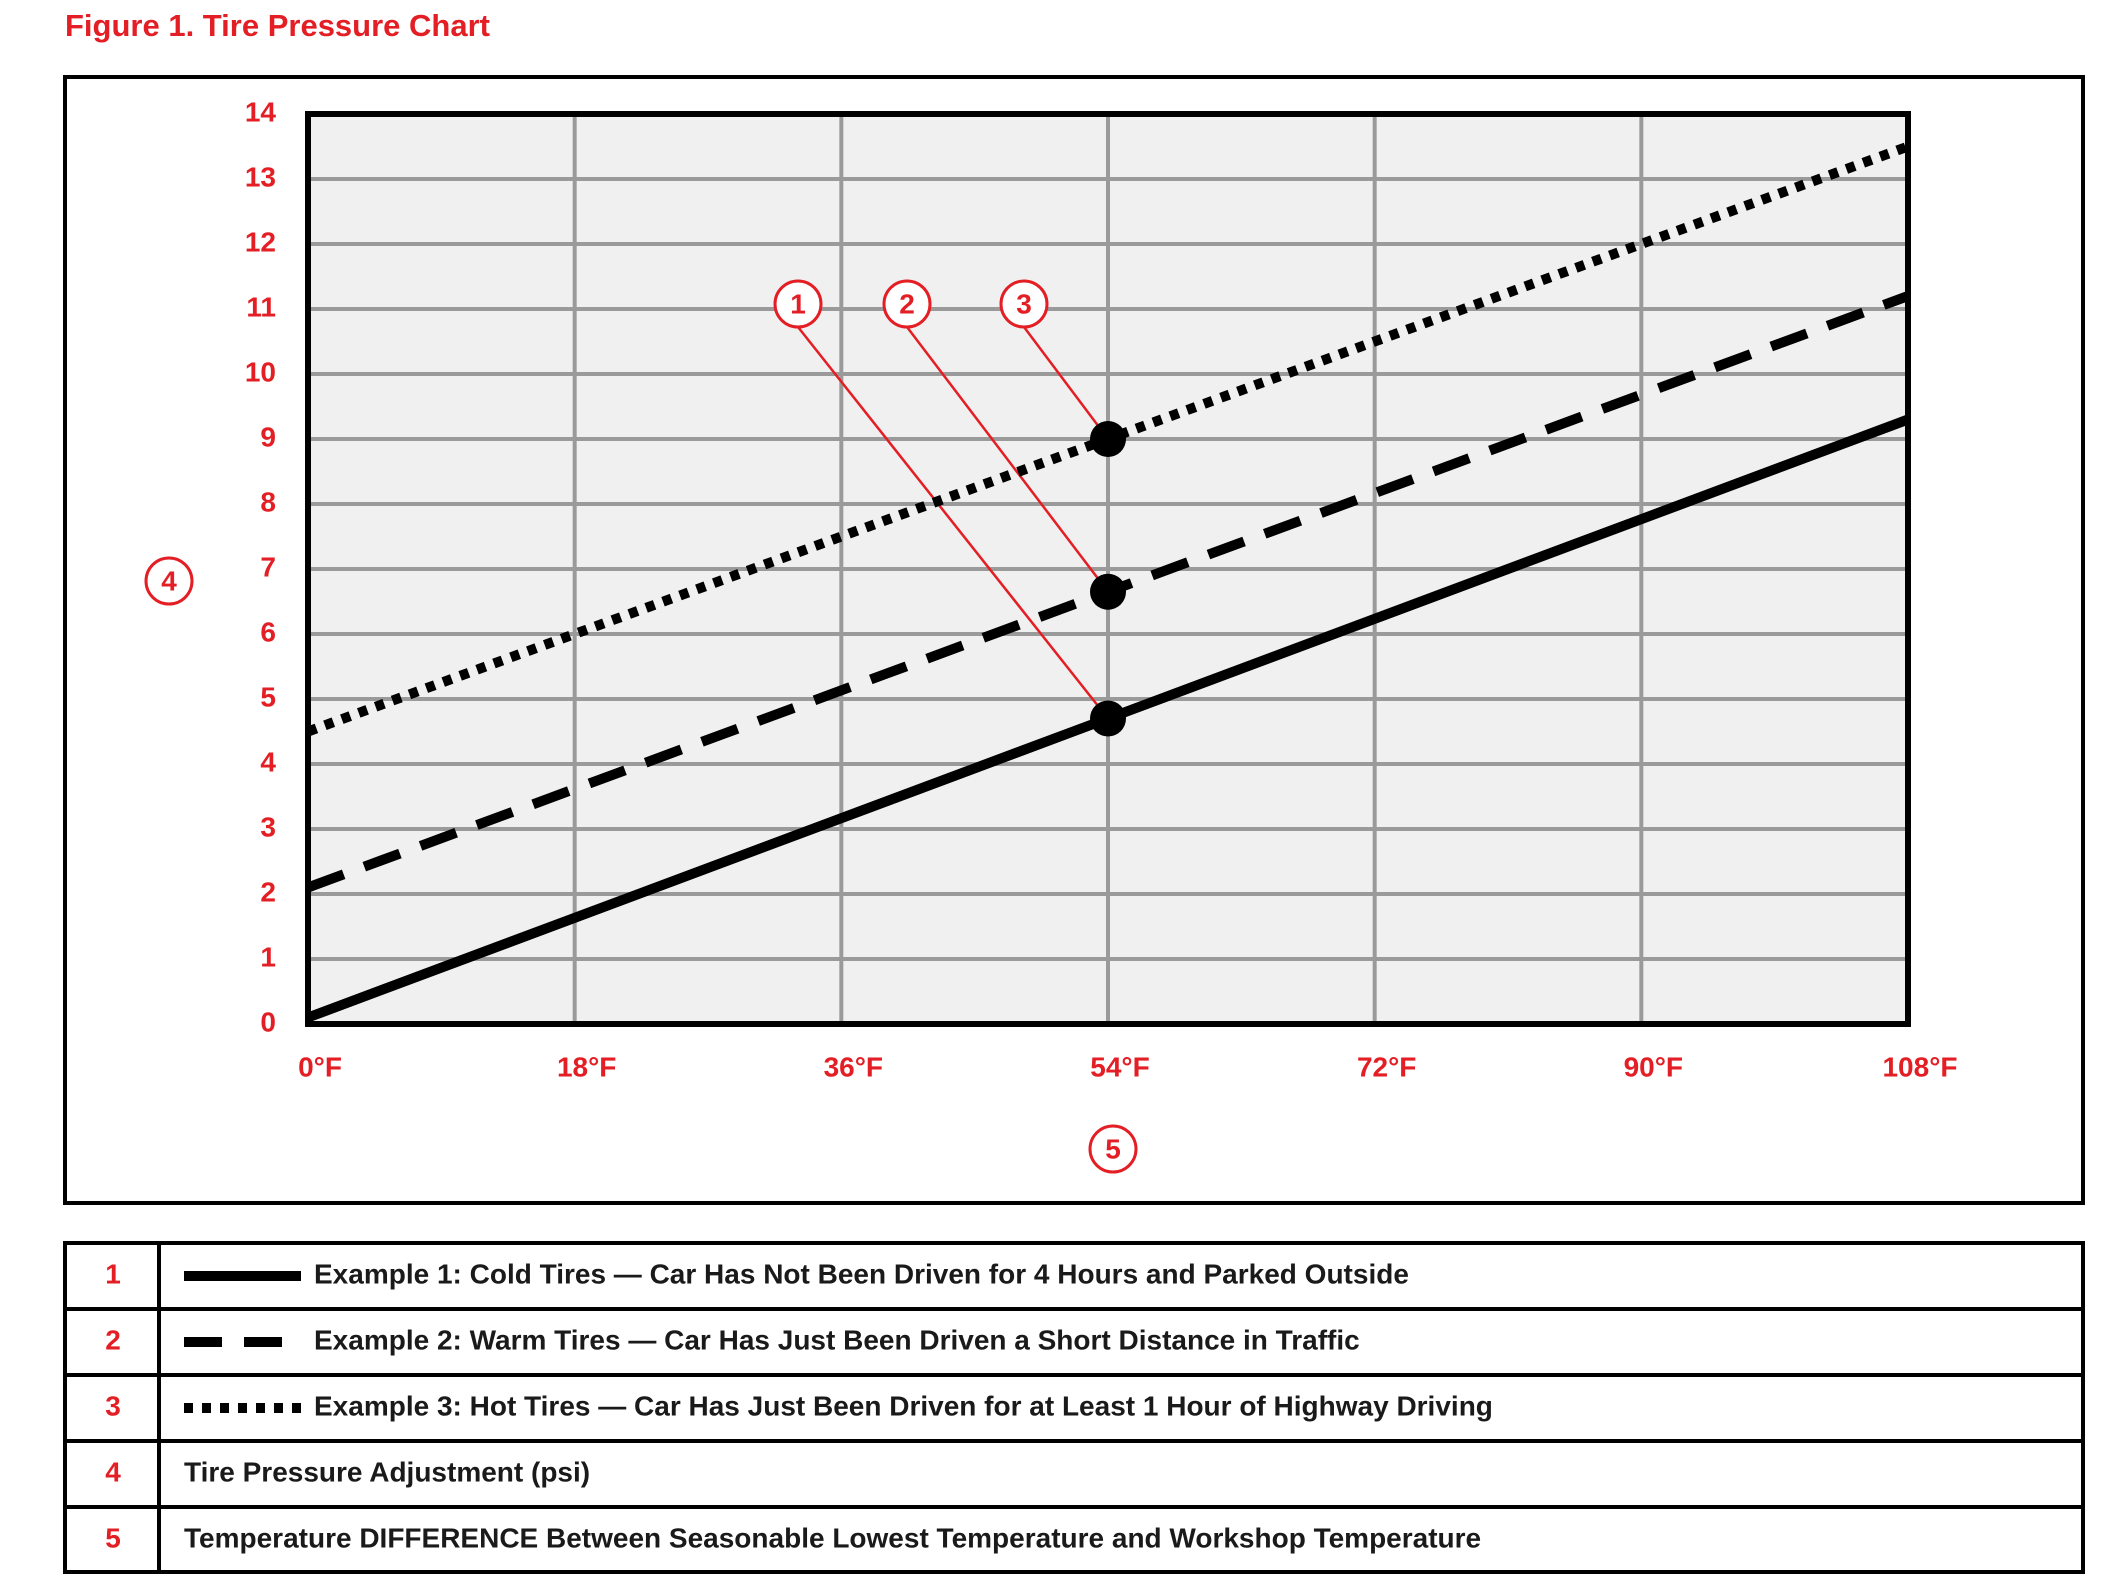  I want to click on y-tick-label: 9, so click(268, 436).